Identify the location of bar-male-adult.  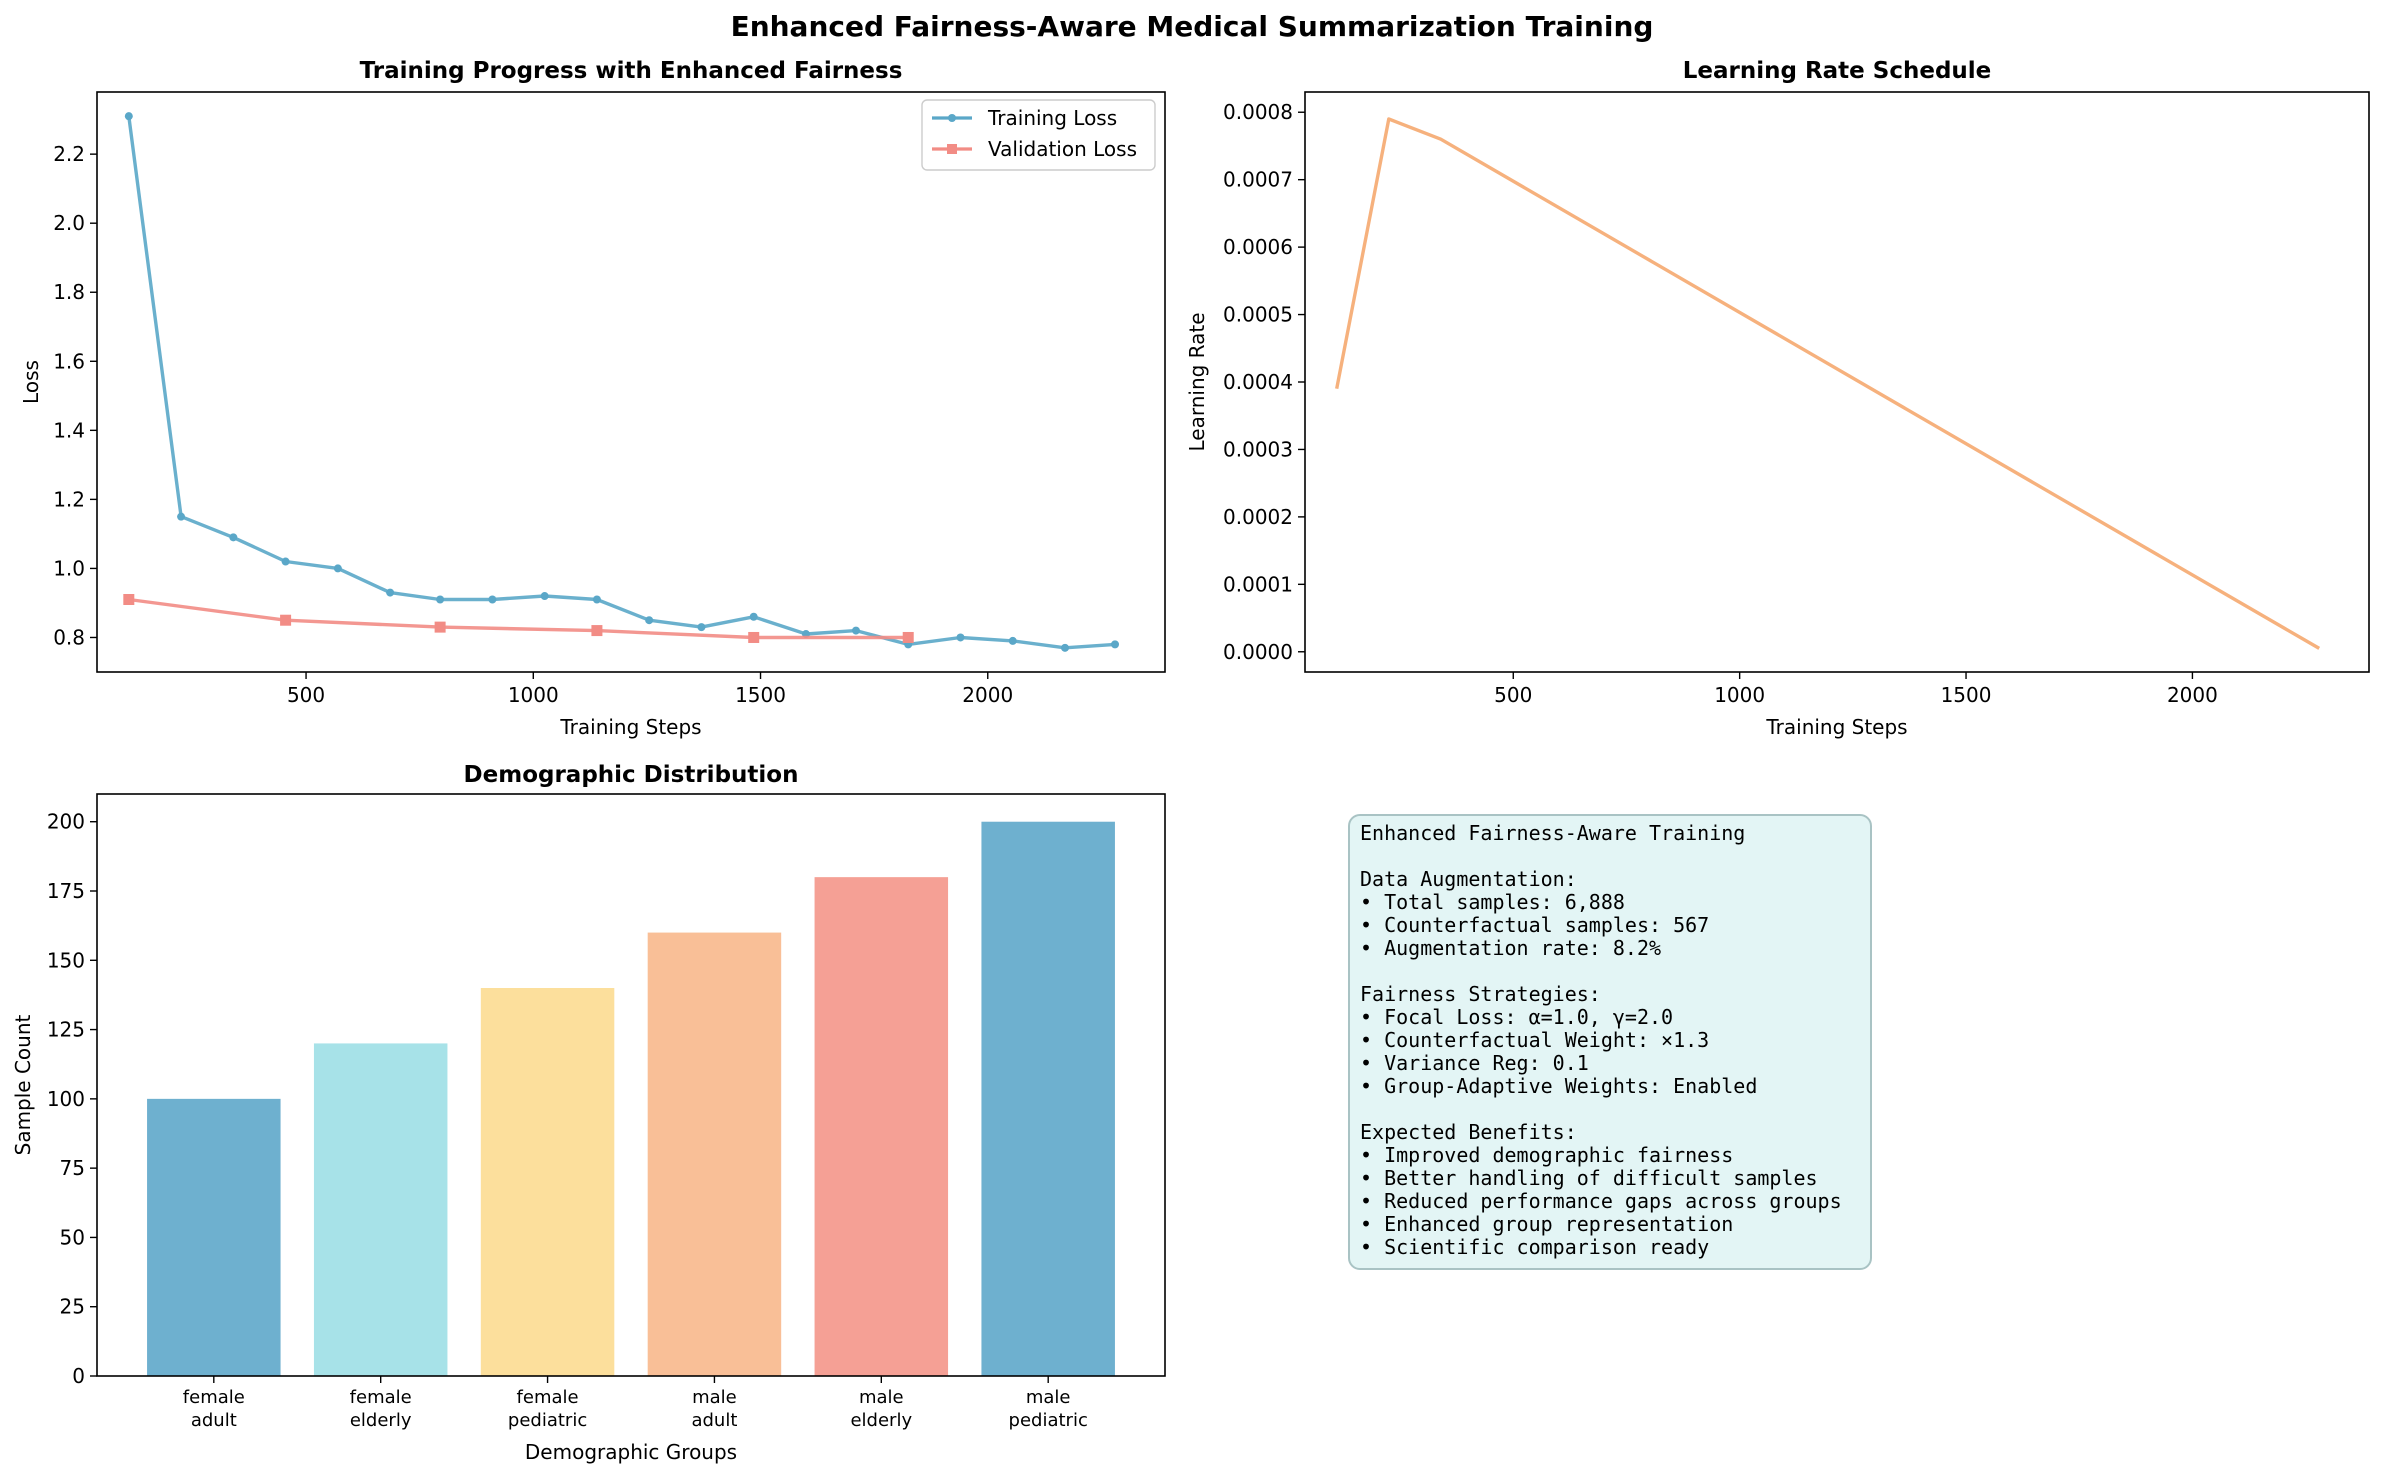
(714, 1154).